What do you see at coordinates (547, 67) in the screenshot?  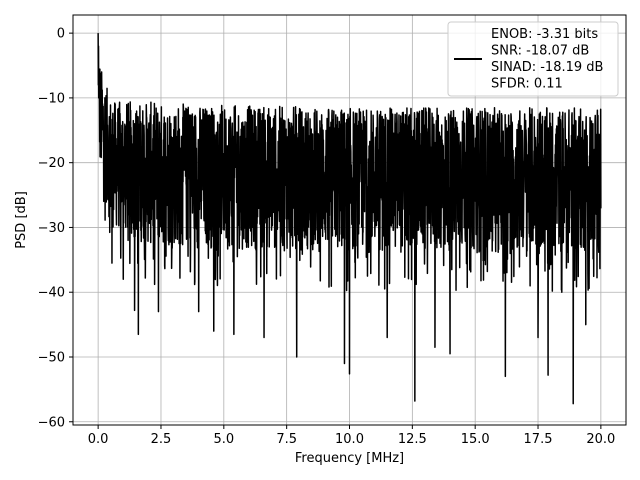 I see `legend-sinad-text: SINAD: -18.19 dB` at bounding box center [547, 67].